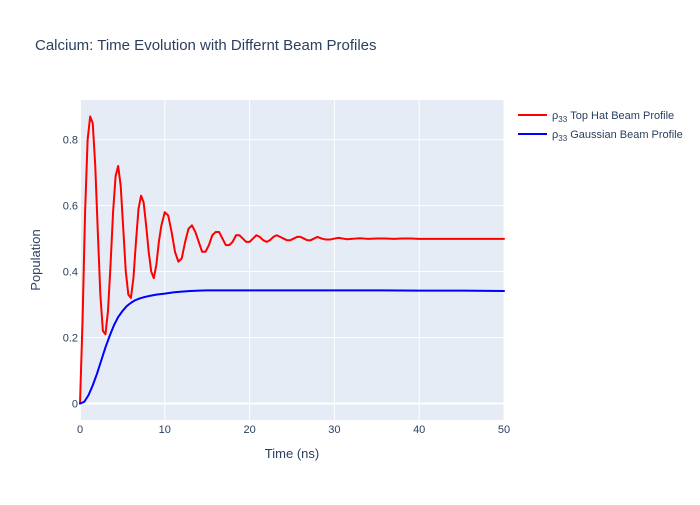 The image size is (700, 505). I want to click on x-tick-label: 0, so click(80, 430).